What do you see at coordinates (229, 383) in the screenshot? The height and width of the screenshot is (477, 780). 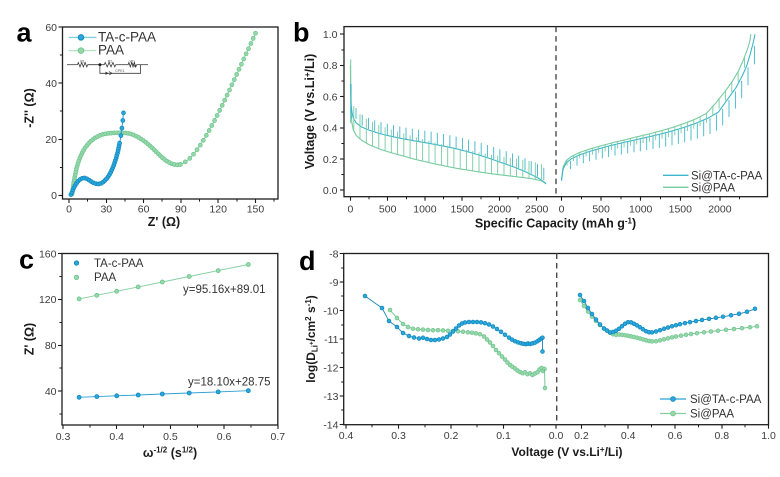 I see `svg-text: y=18.10x+28.75` at bounding box center [229, 383].